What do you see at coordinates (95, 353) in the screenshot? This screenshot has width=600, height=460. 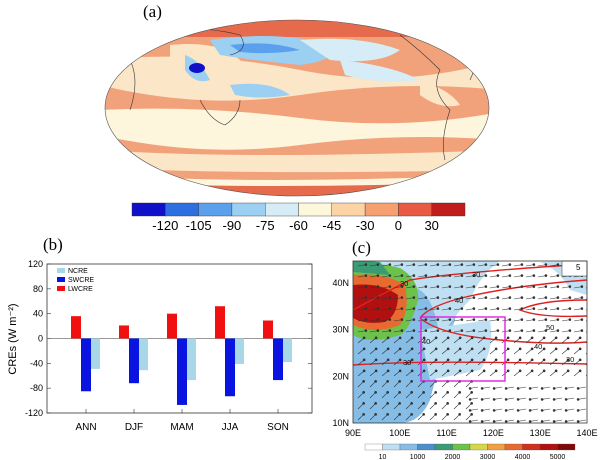 I see `bar-ncre` at bounding box center [95, 353].